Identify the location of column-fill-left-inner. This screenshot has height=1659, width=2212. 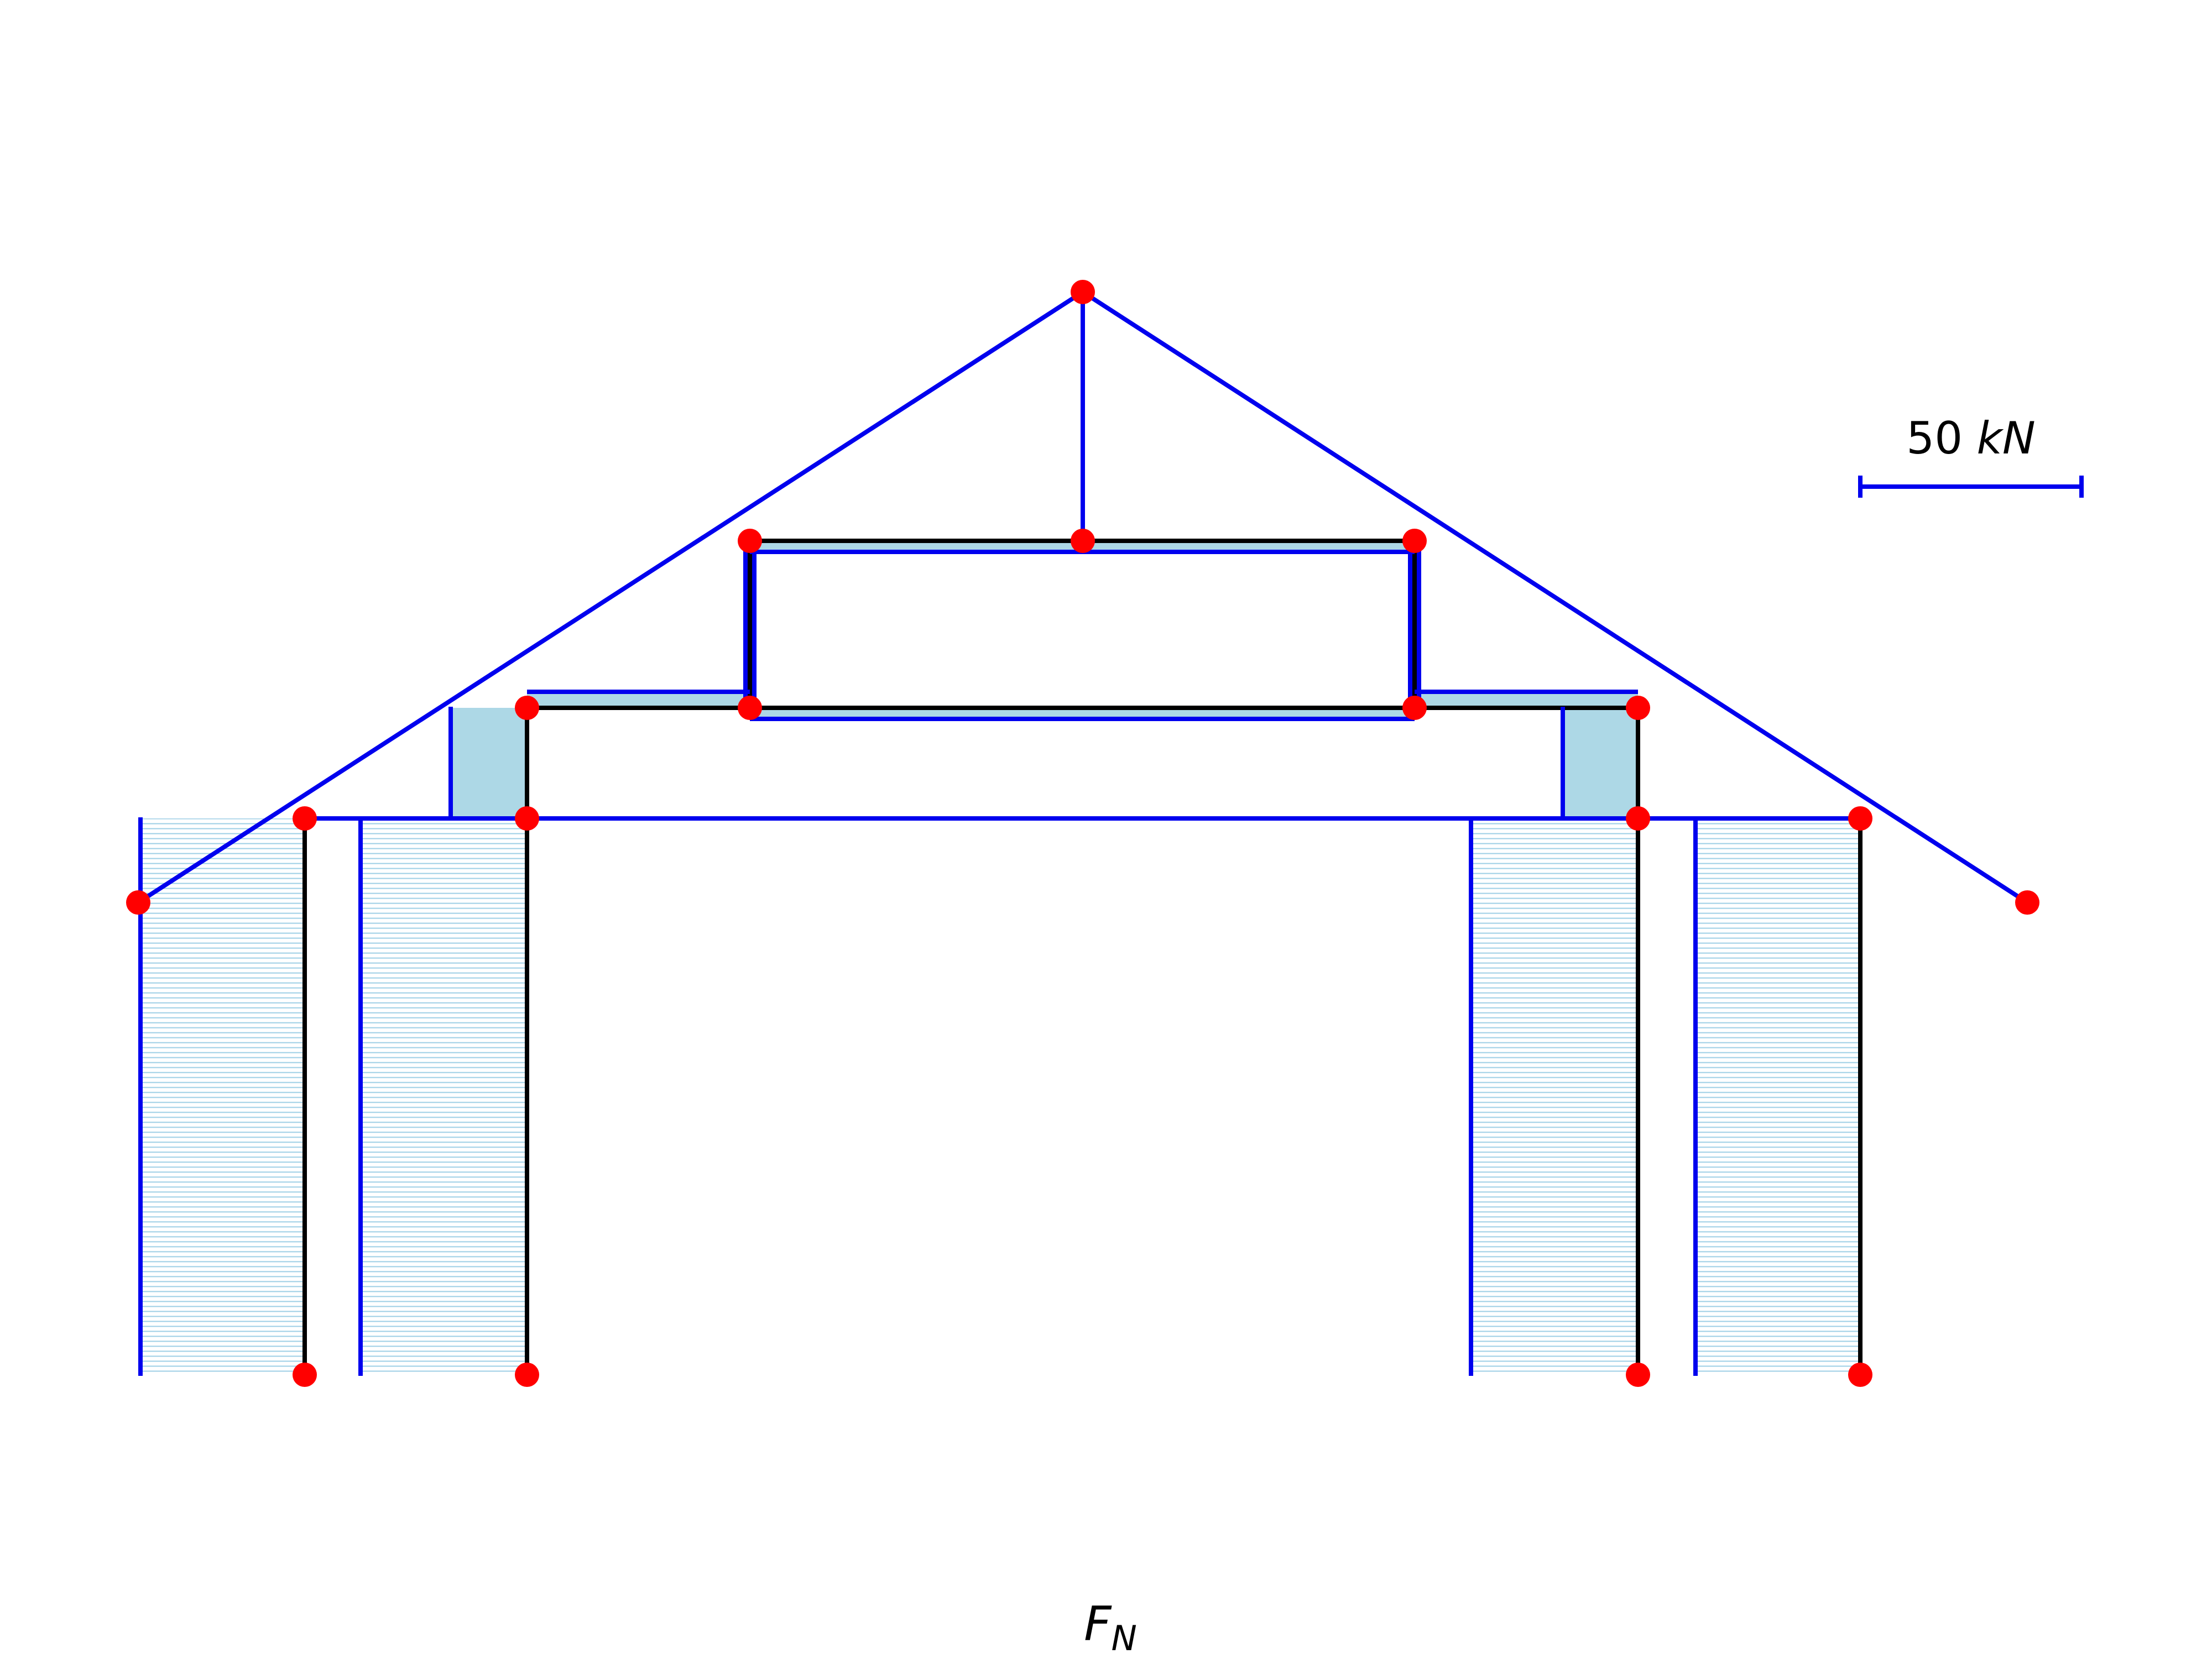
(444, 1097).